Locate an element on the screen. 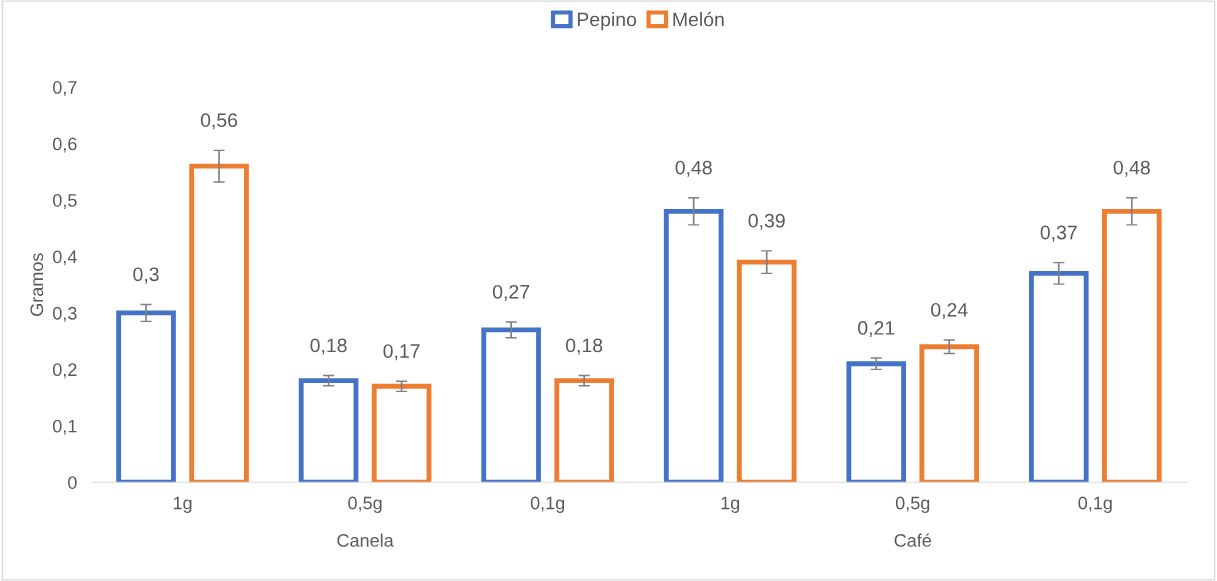 The height and width of the screenshot is (581, 1217). data-label: 0,27 is located at coordinates (511, 292).